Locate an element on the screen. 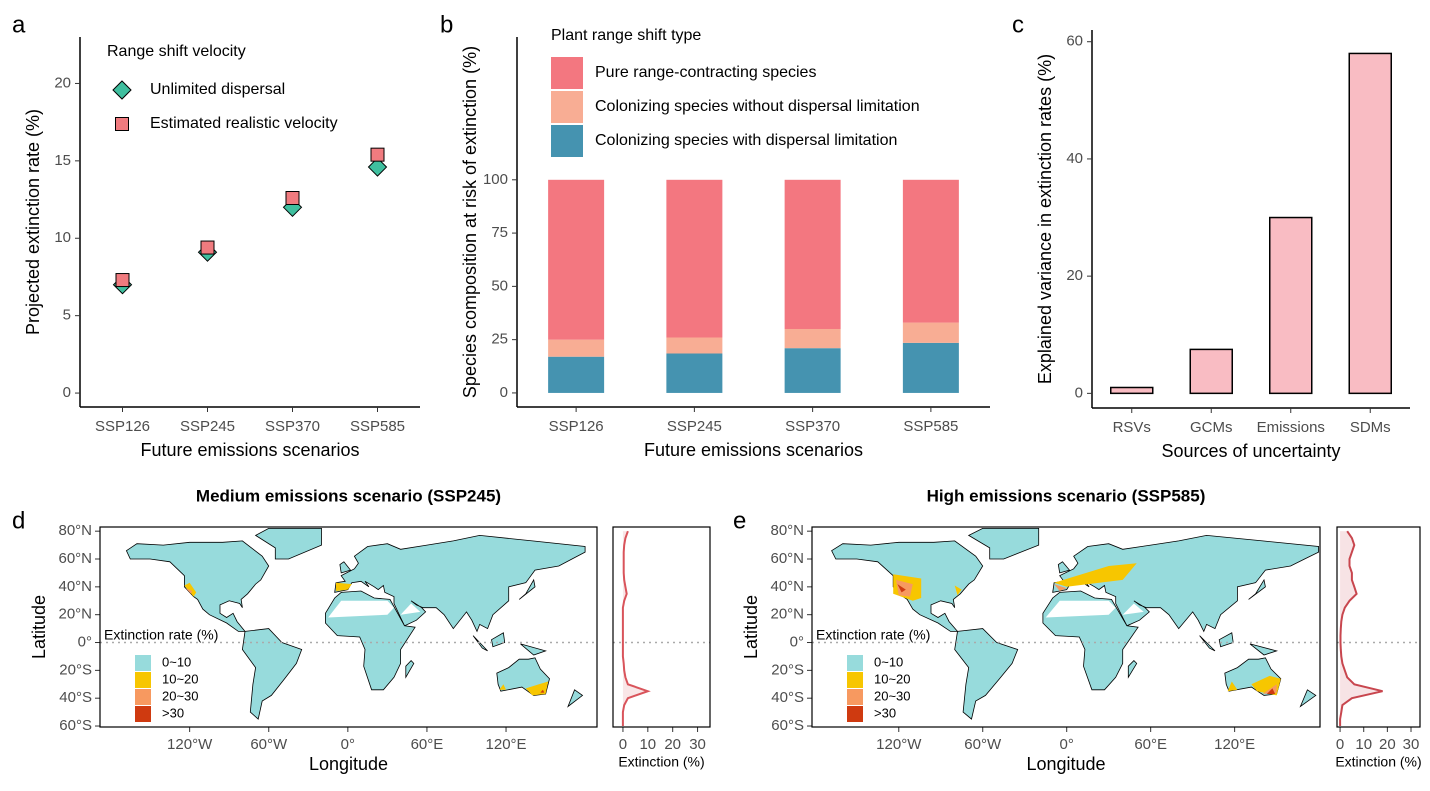 The image size is (1430, 791). y-tick-label: 75 is located at coordinates (499, 232).